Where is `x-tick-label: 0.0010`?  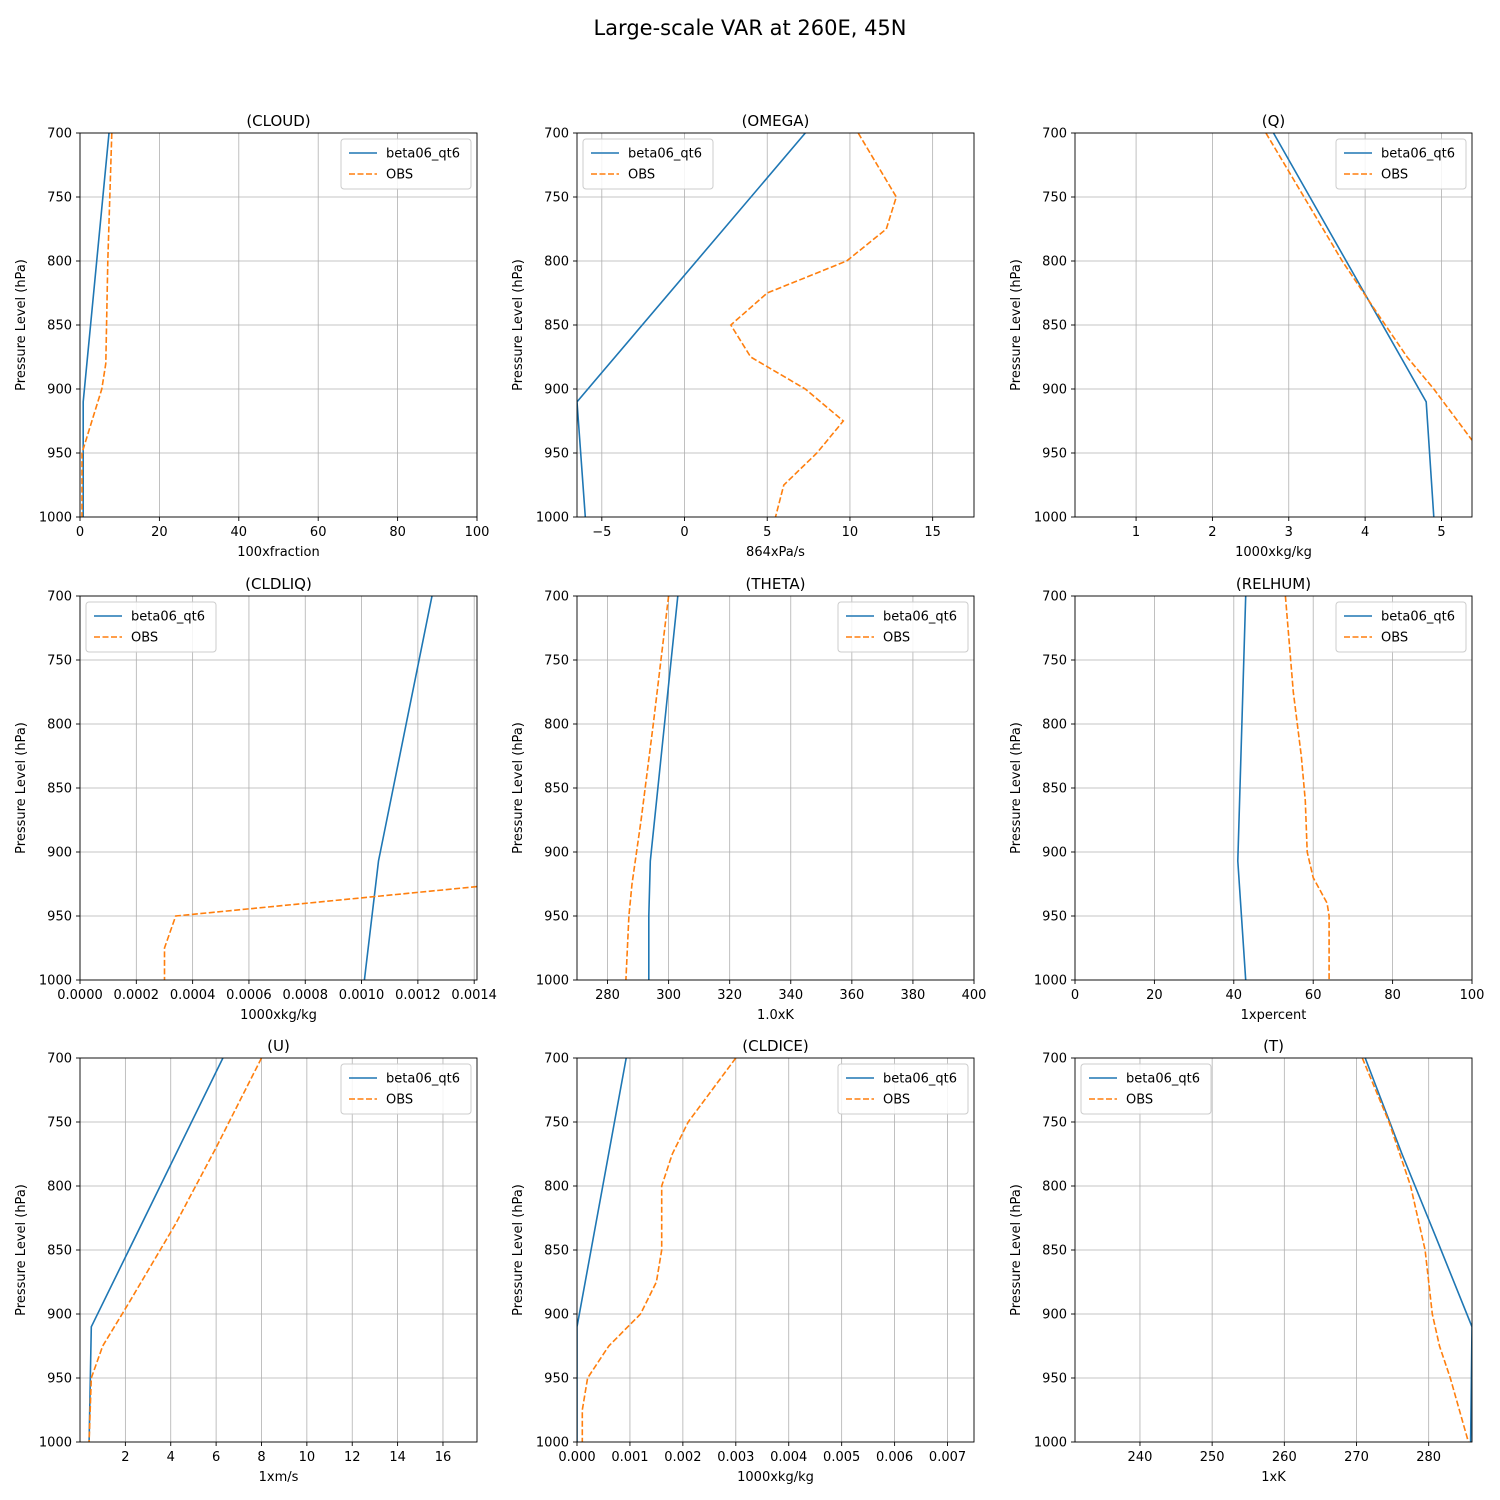 x-tick-label: 0.0010 is located at coordinates (362, 995).